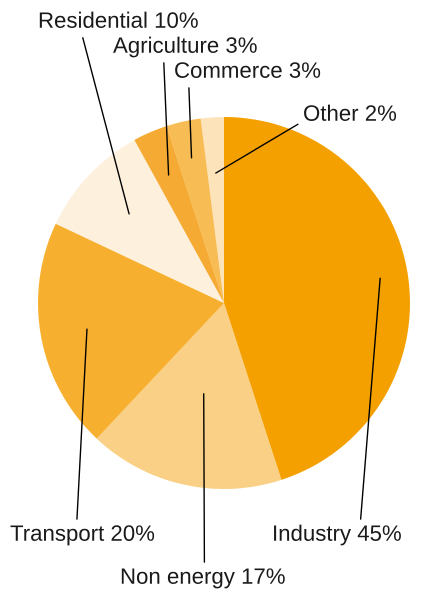 The width and height of the screenshot is (421, 592). What do you see at coordinates (350, 112) in the screenshot?
I see `slice-label: Other 2%` at bounding box center [350, 112].